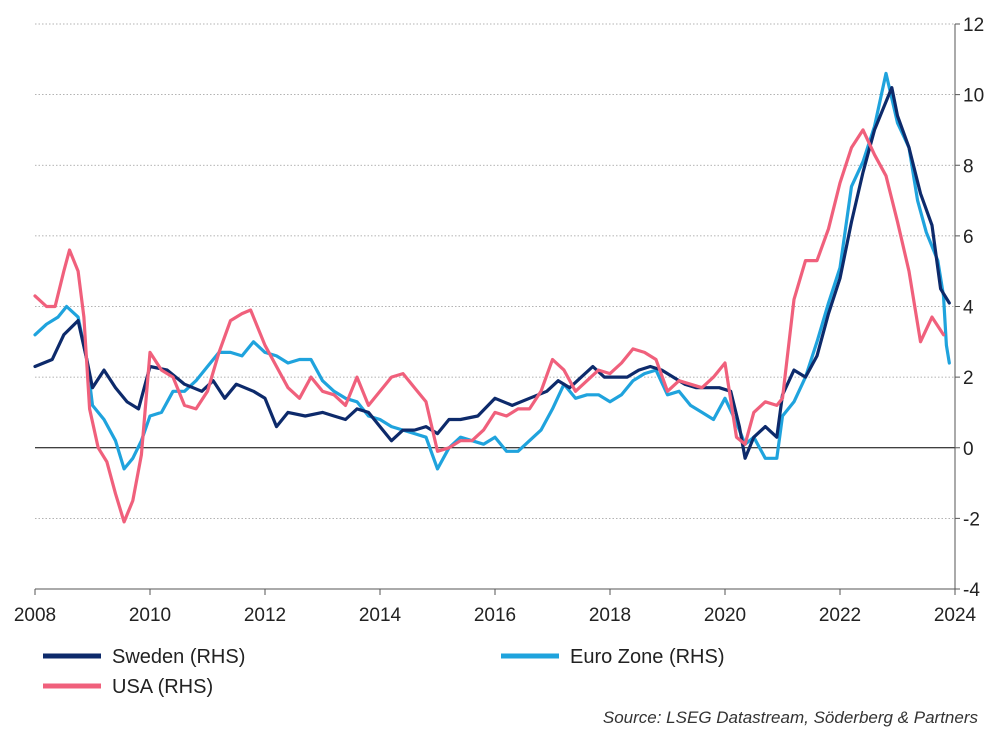  What do you see at coordinates (955, 615) in the screenshot?
I see `x-tick-label-2024: 2024` at bounding box center [955, 615].